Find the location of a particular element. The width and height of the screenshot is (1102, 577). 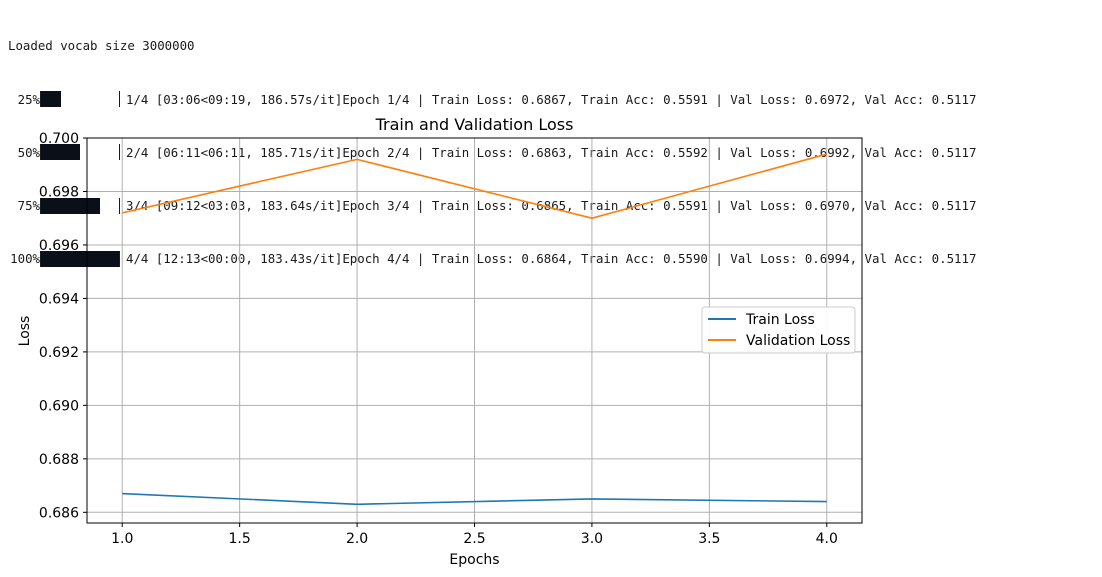

progress-percent: 50% is located at coordinates (28, 152).